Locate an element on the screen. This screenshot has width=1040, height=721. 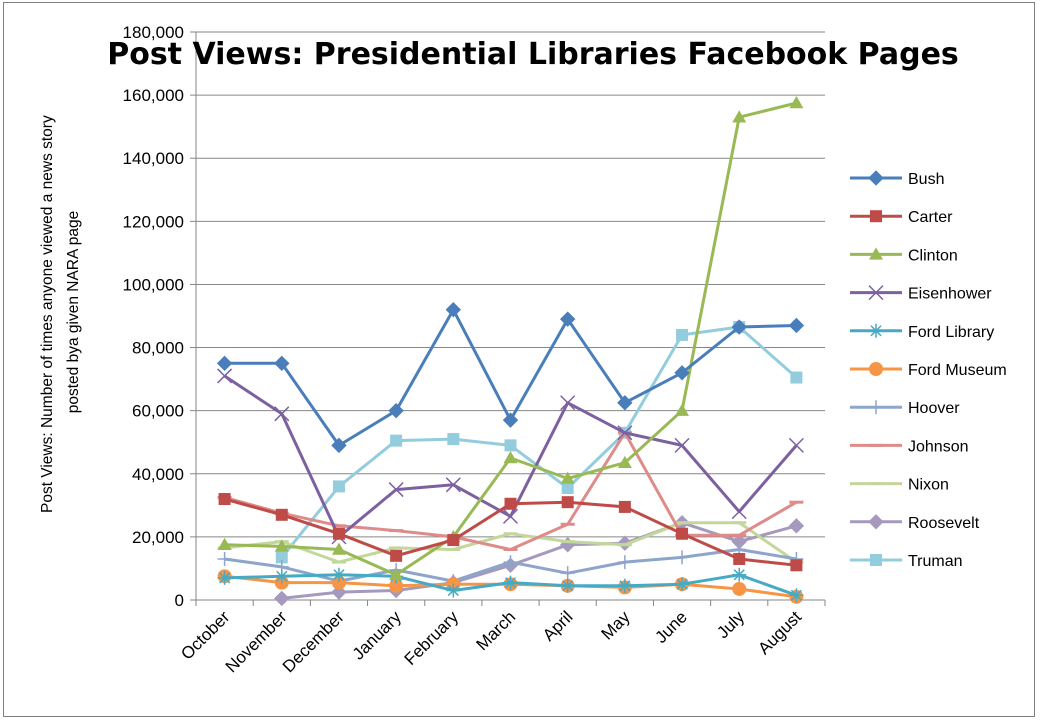
legend-item-ford-library: Ford Library is located at coordinates (922, 332).